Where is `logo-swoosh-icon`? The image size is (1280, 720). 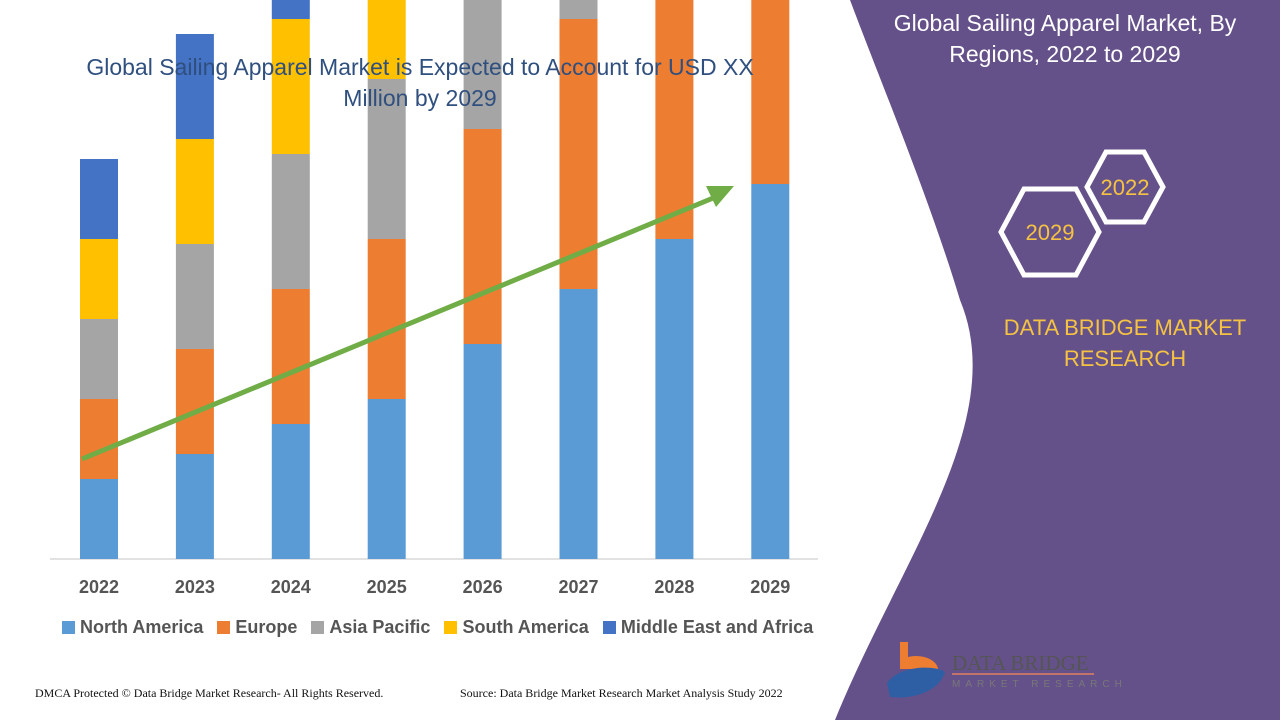
logo-swoosh-icon is located at coordinates (916, 682).